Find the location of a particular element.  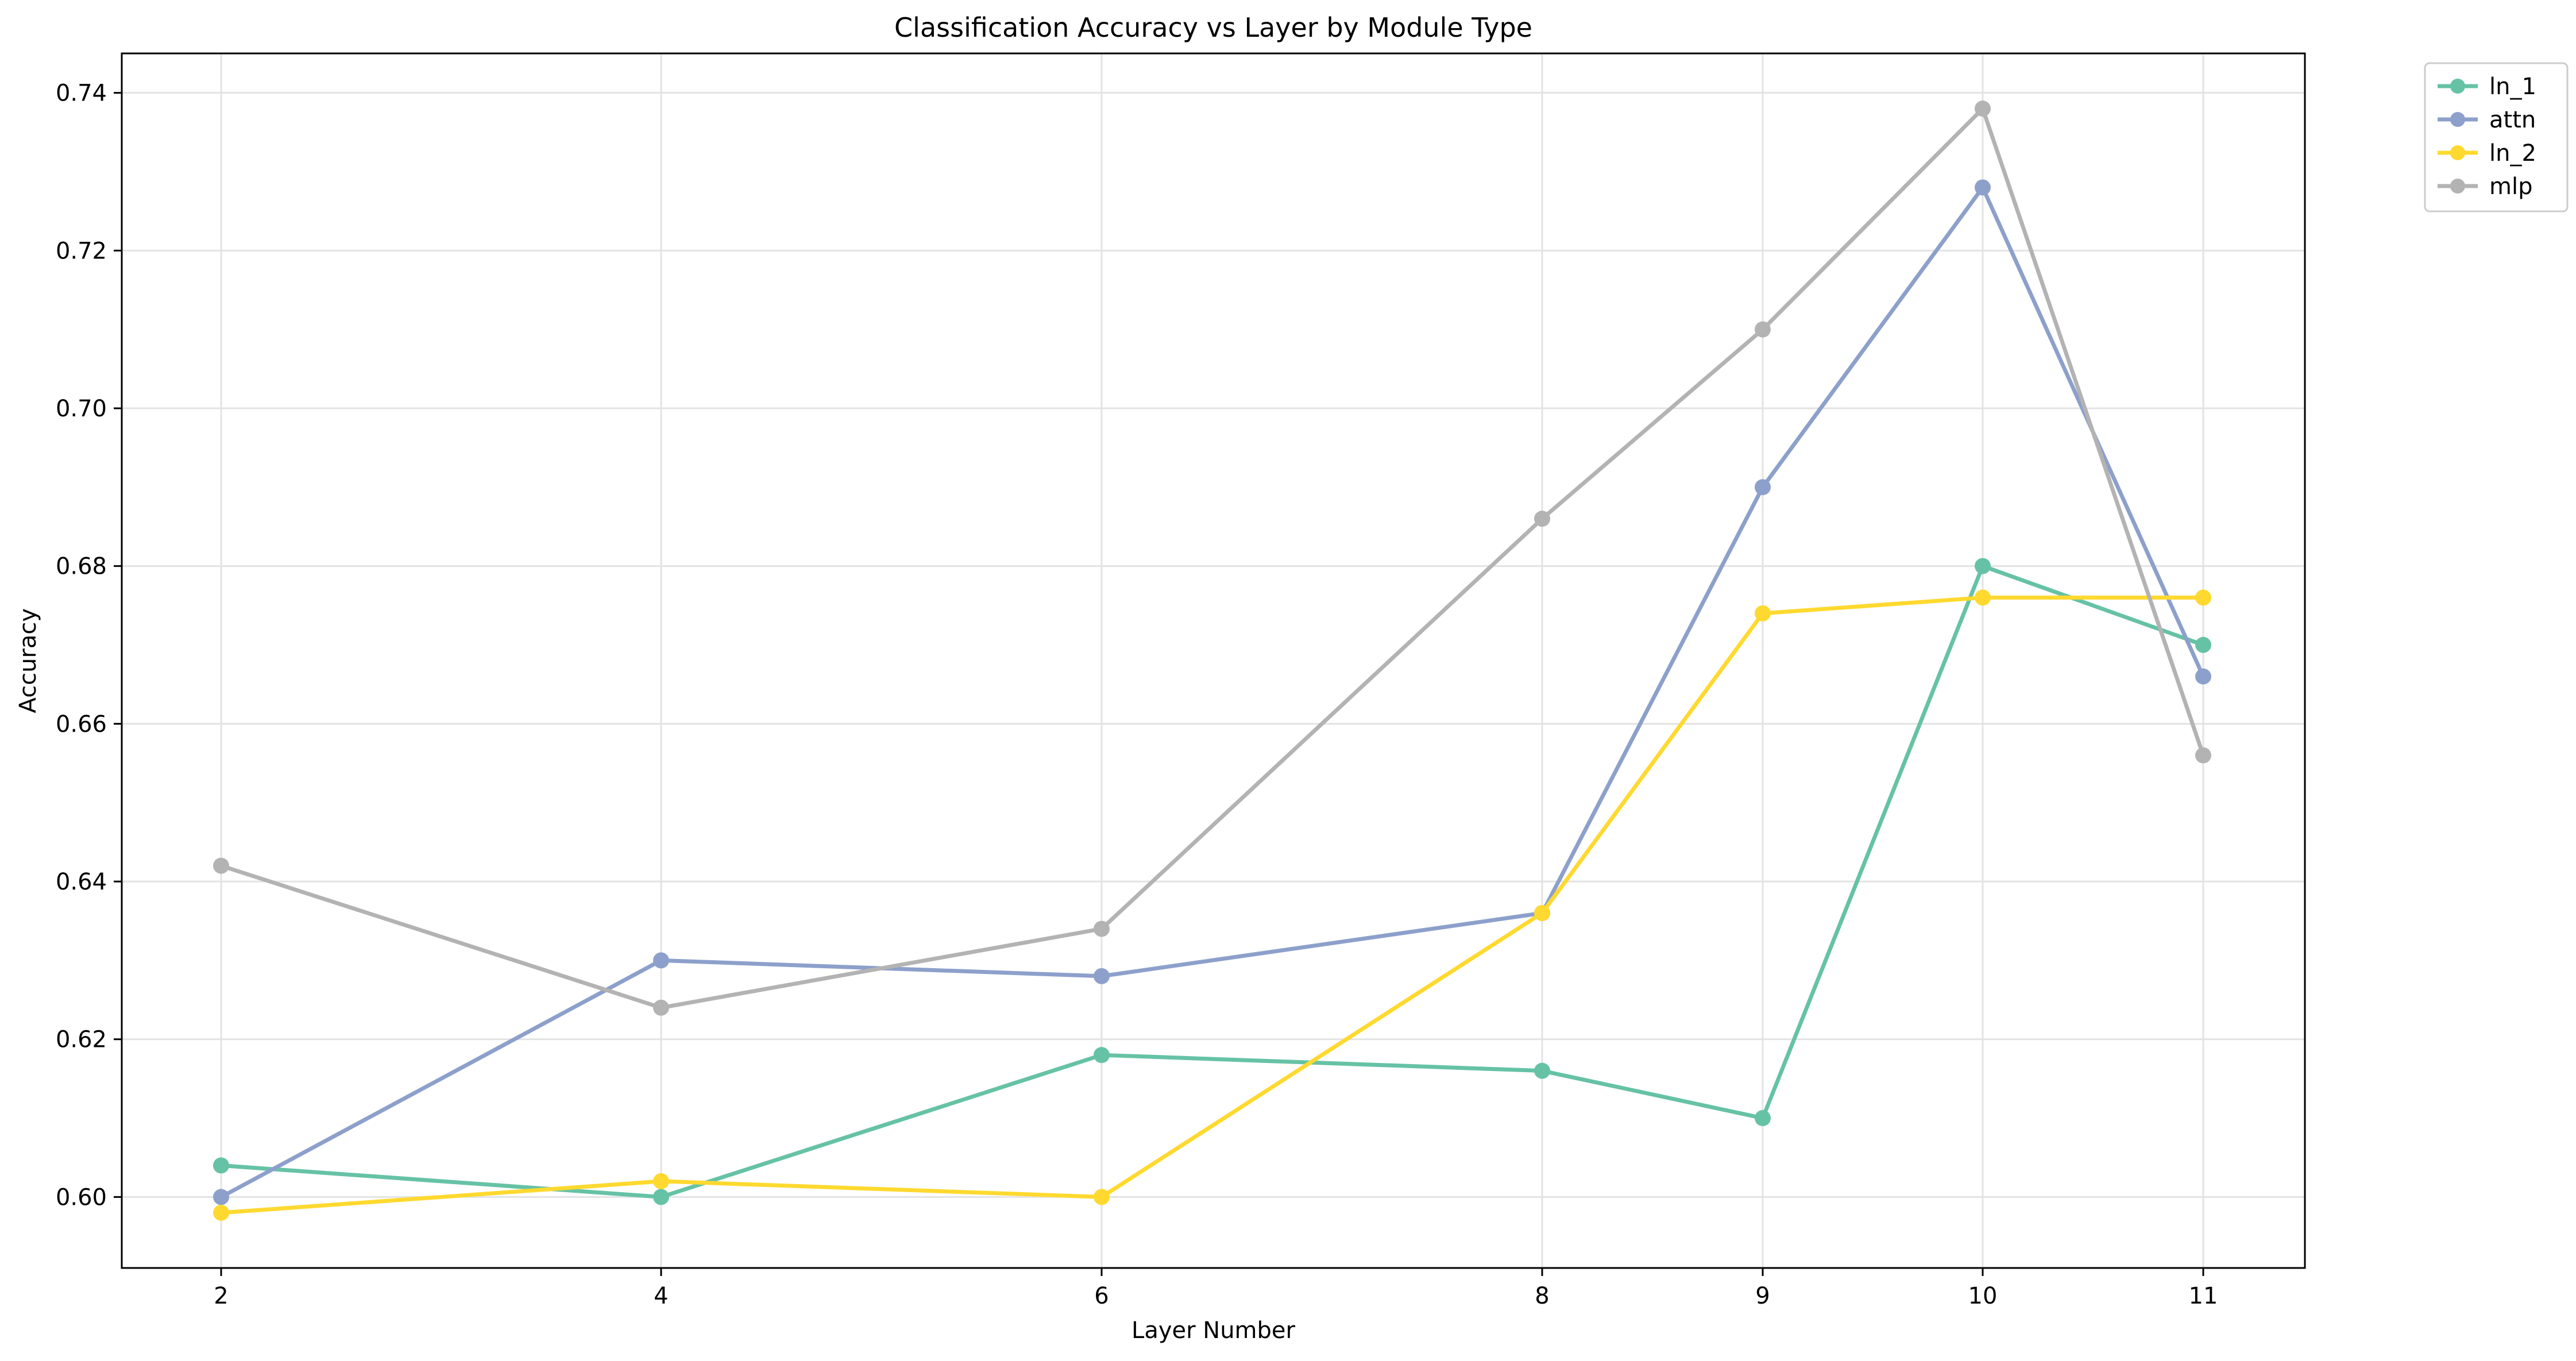

legend-item-mlp: mlp is located at coordinates (2485, 186).